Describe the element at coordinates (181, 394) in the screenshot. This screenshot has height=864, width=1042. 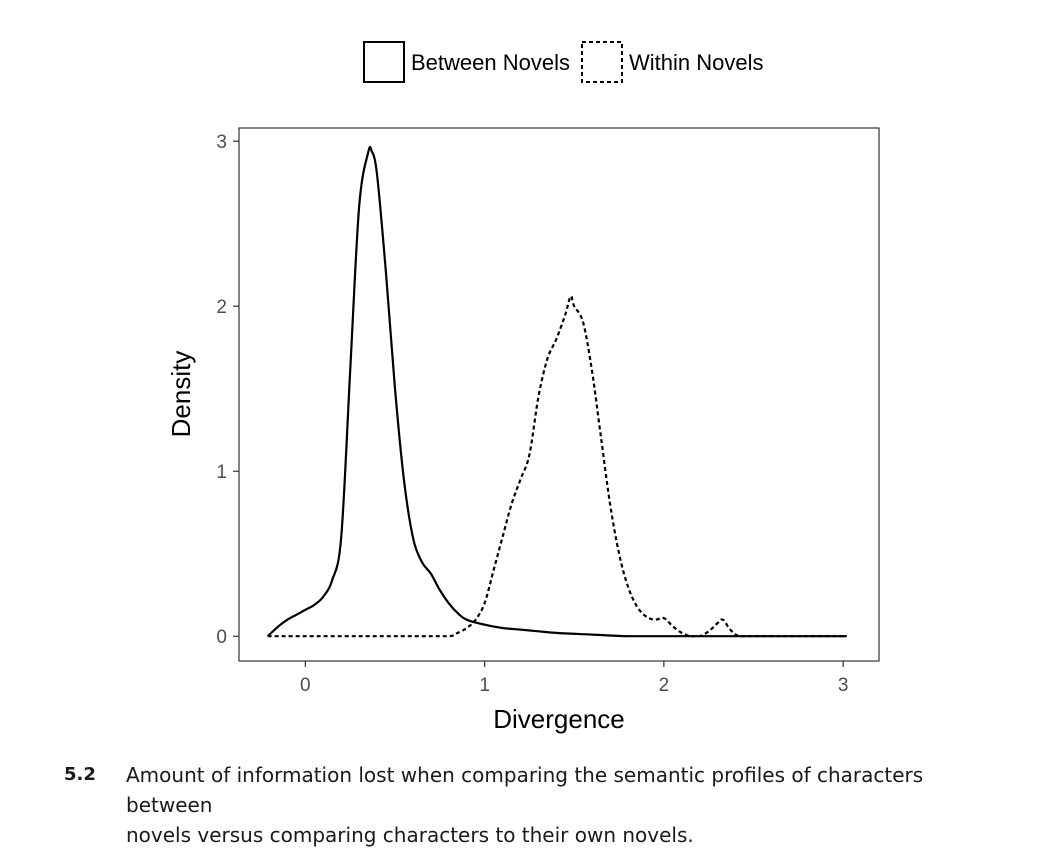
I see `y-axis-label: Density` at that location.